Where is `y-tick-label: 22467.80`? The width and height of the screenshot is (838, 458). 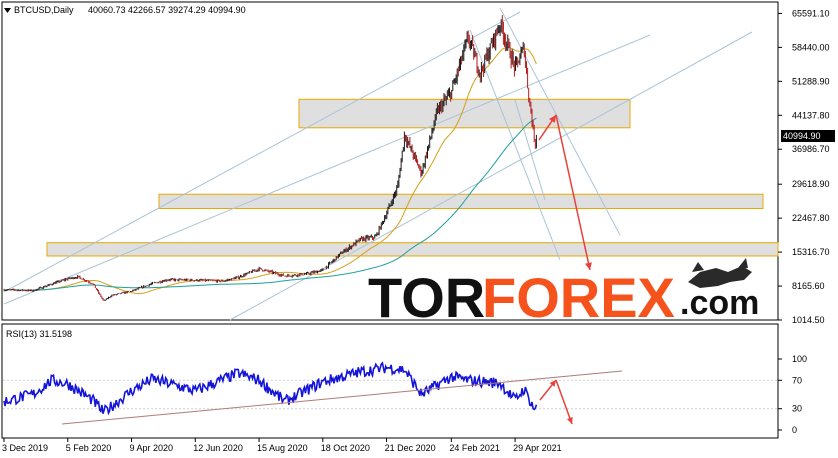
y-tick-label: 22467.80 is located at coordinates (811, 218).